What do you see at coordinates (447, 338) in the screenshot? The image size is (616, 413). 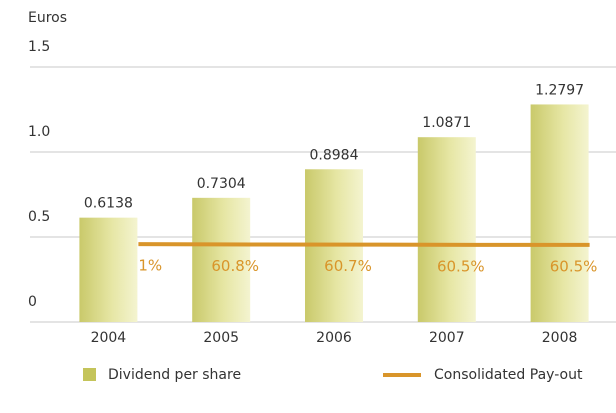 I see `x-tick-label: 2007` at bounding box center [447, 338].